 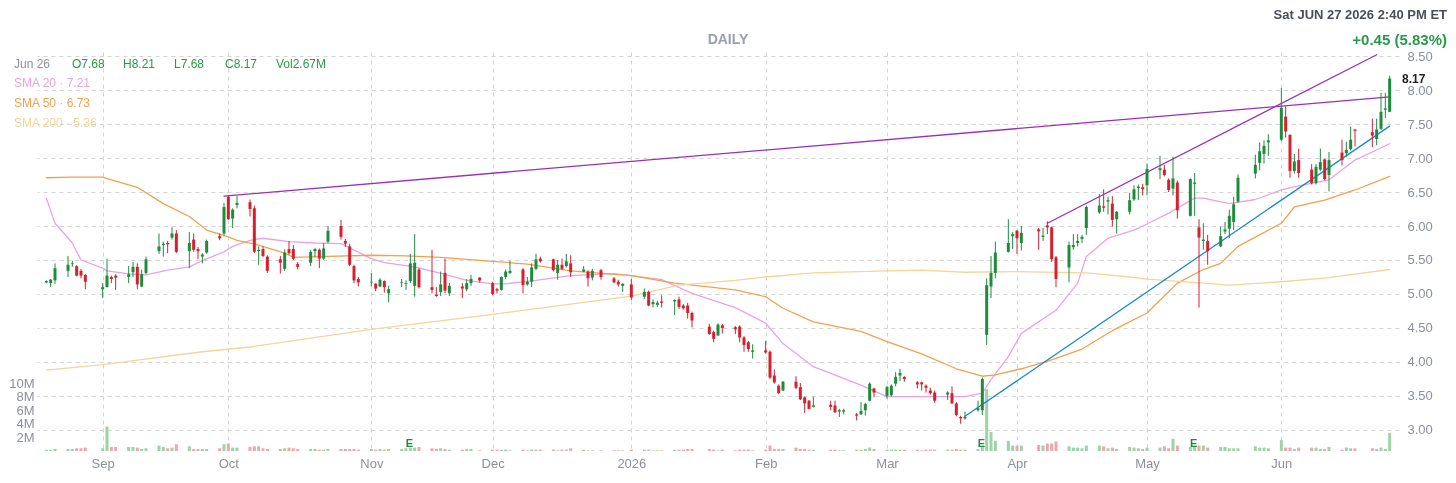 I want to click on y-tick-label: 3.00, so click(x=1420, y=430).